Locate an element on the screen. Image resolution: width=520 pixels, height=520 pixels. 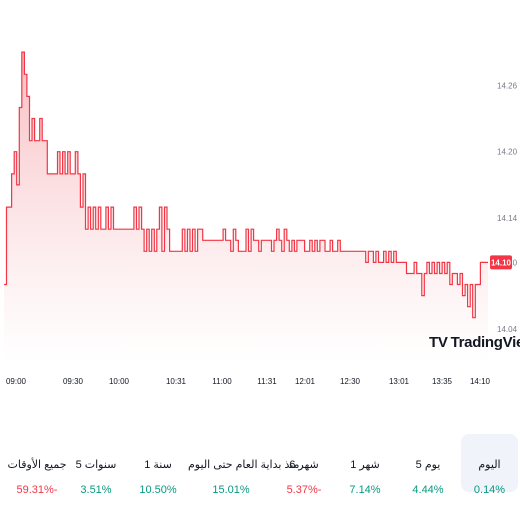
period-change: 7.14% is located at coordinates (365, 490).